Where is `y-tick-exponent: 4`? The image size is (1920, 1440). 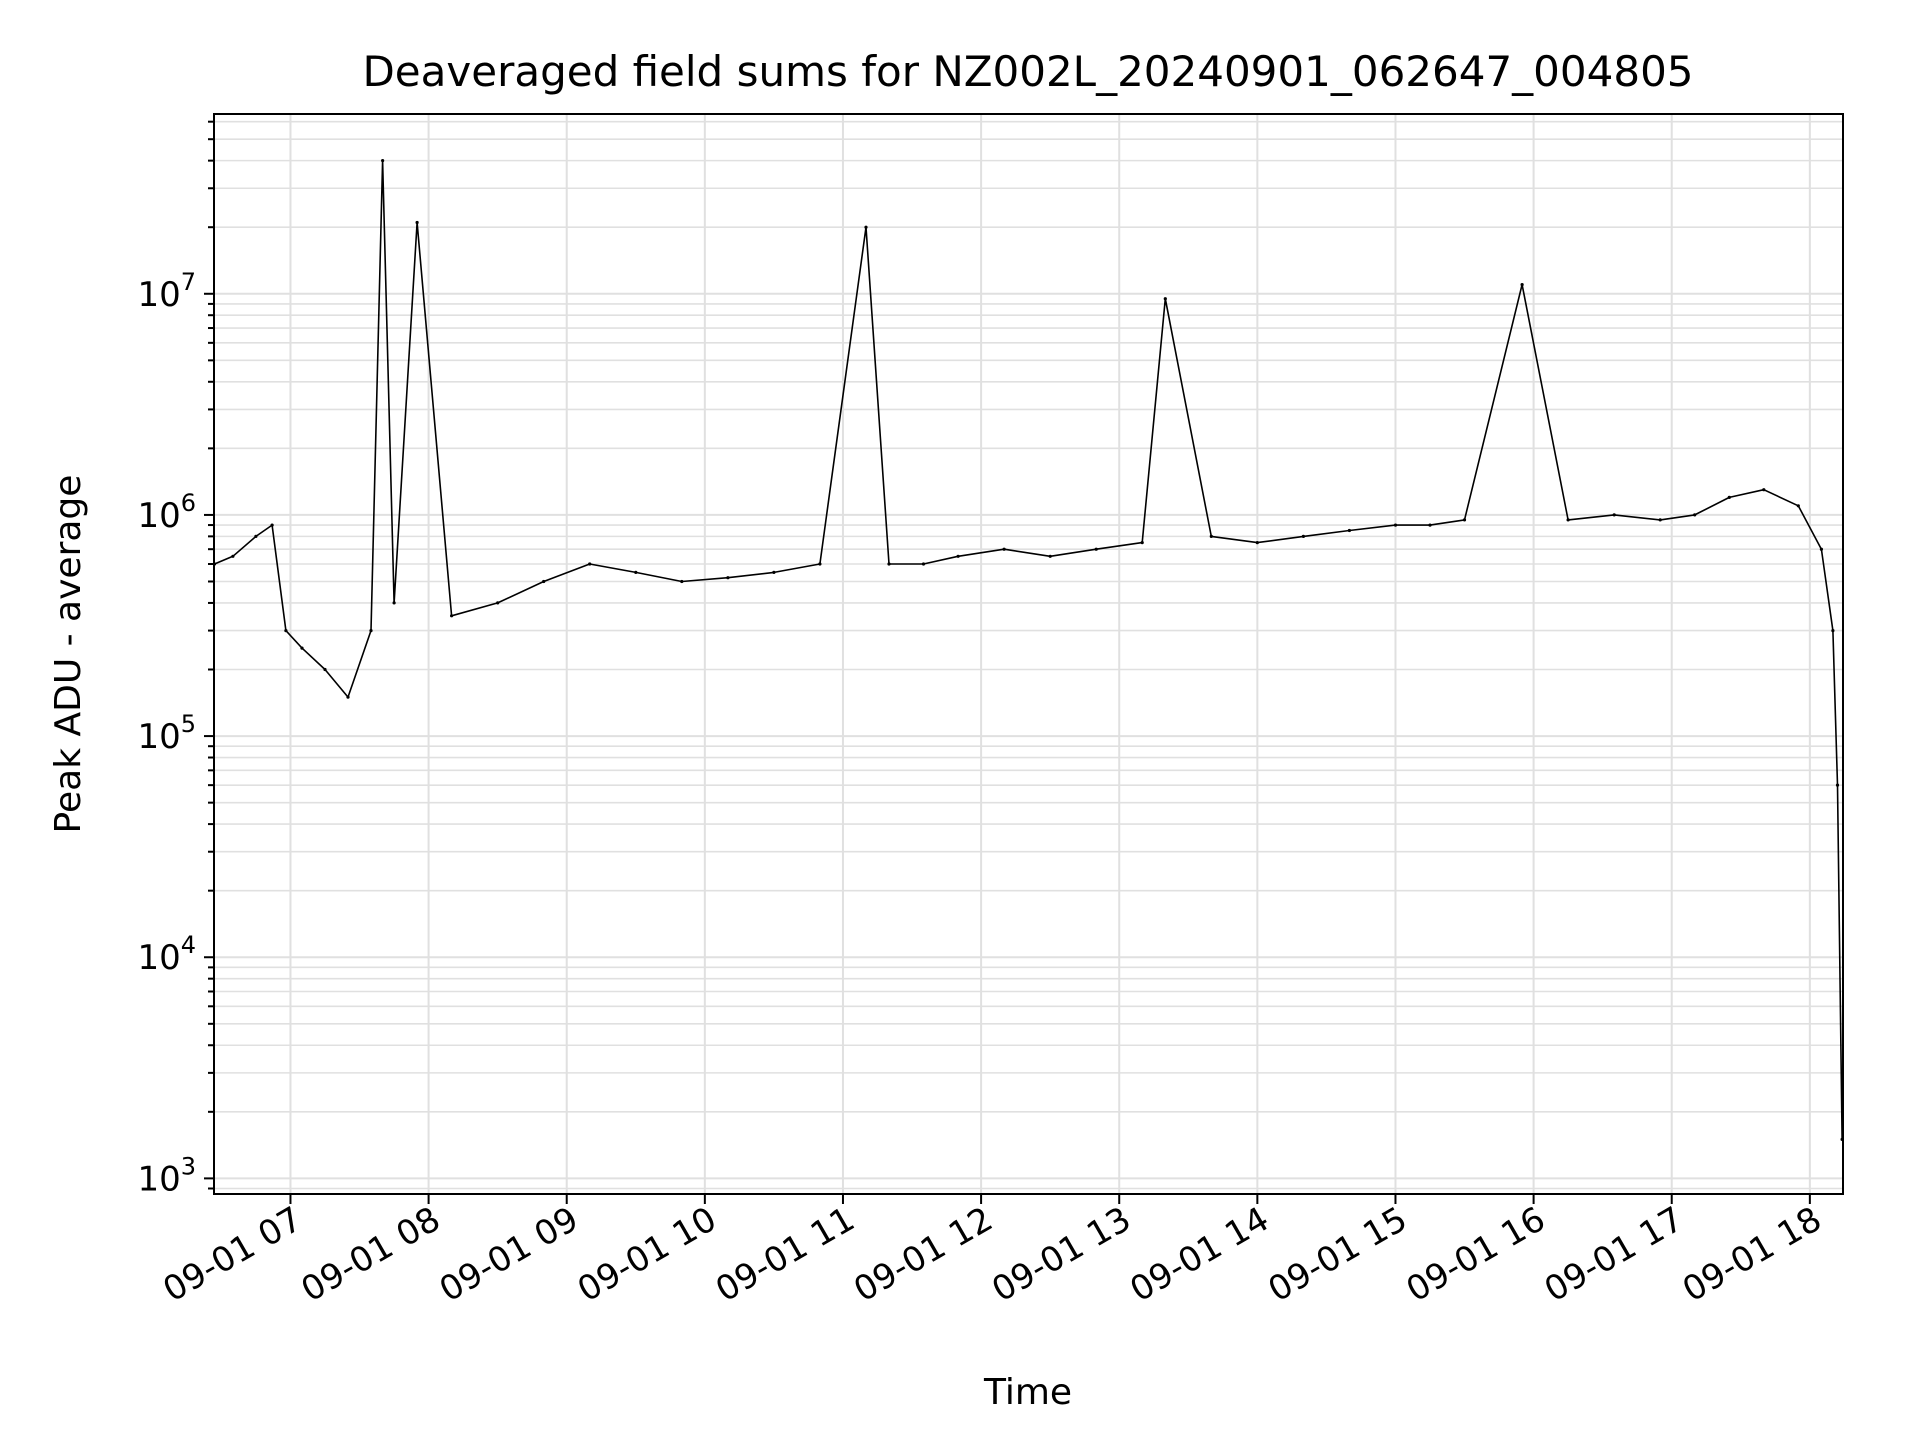 y-tick-exponent: 4 is located at coordinates (188, 945).